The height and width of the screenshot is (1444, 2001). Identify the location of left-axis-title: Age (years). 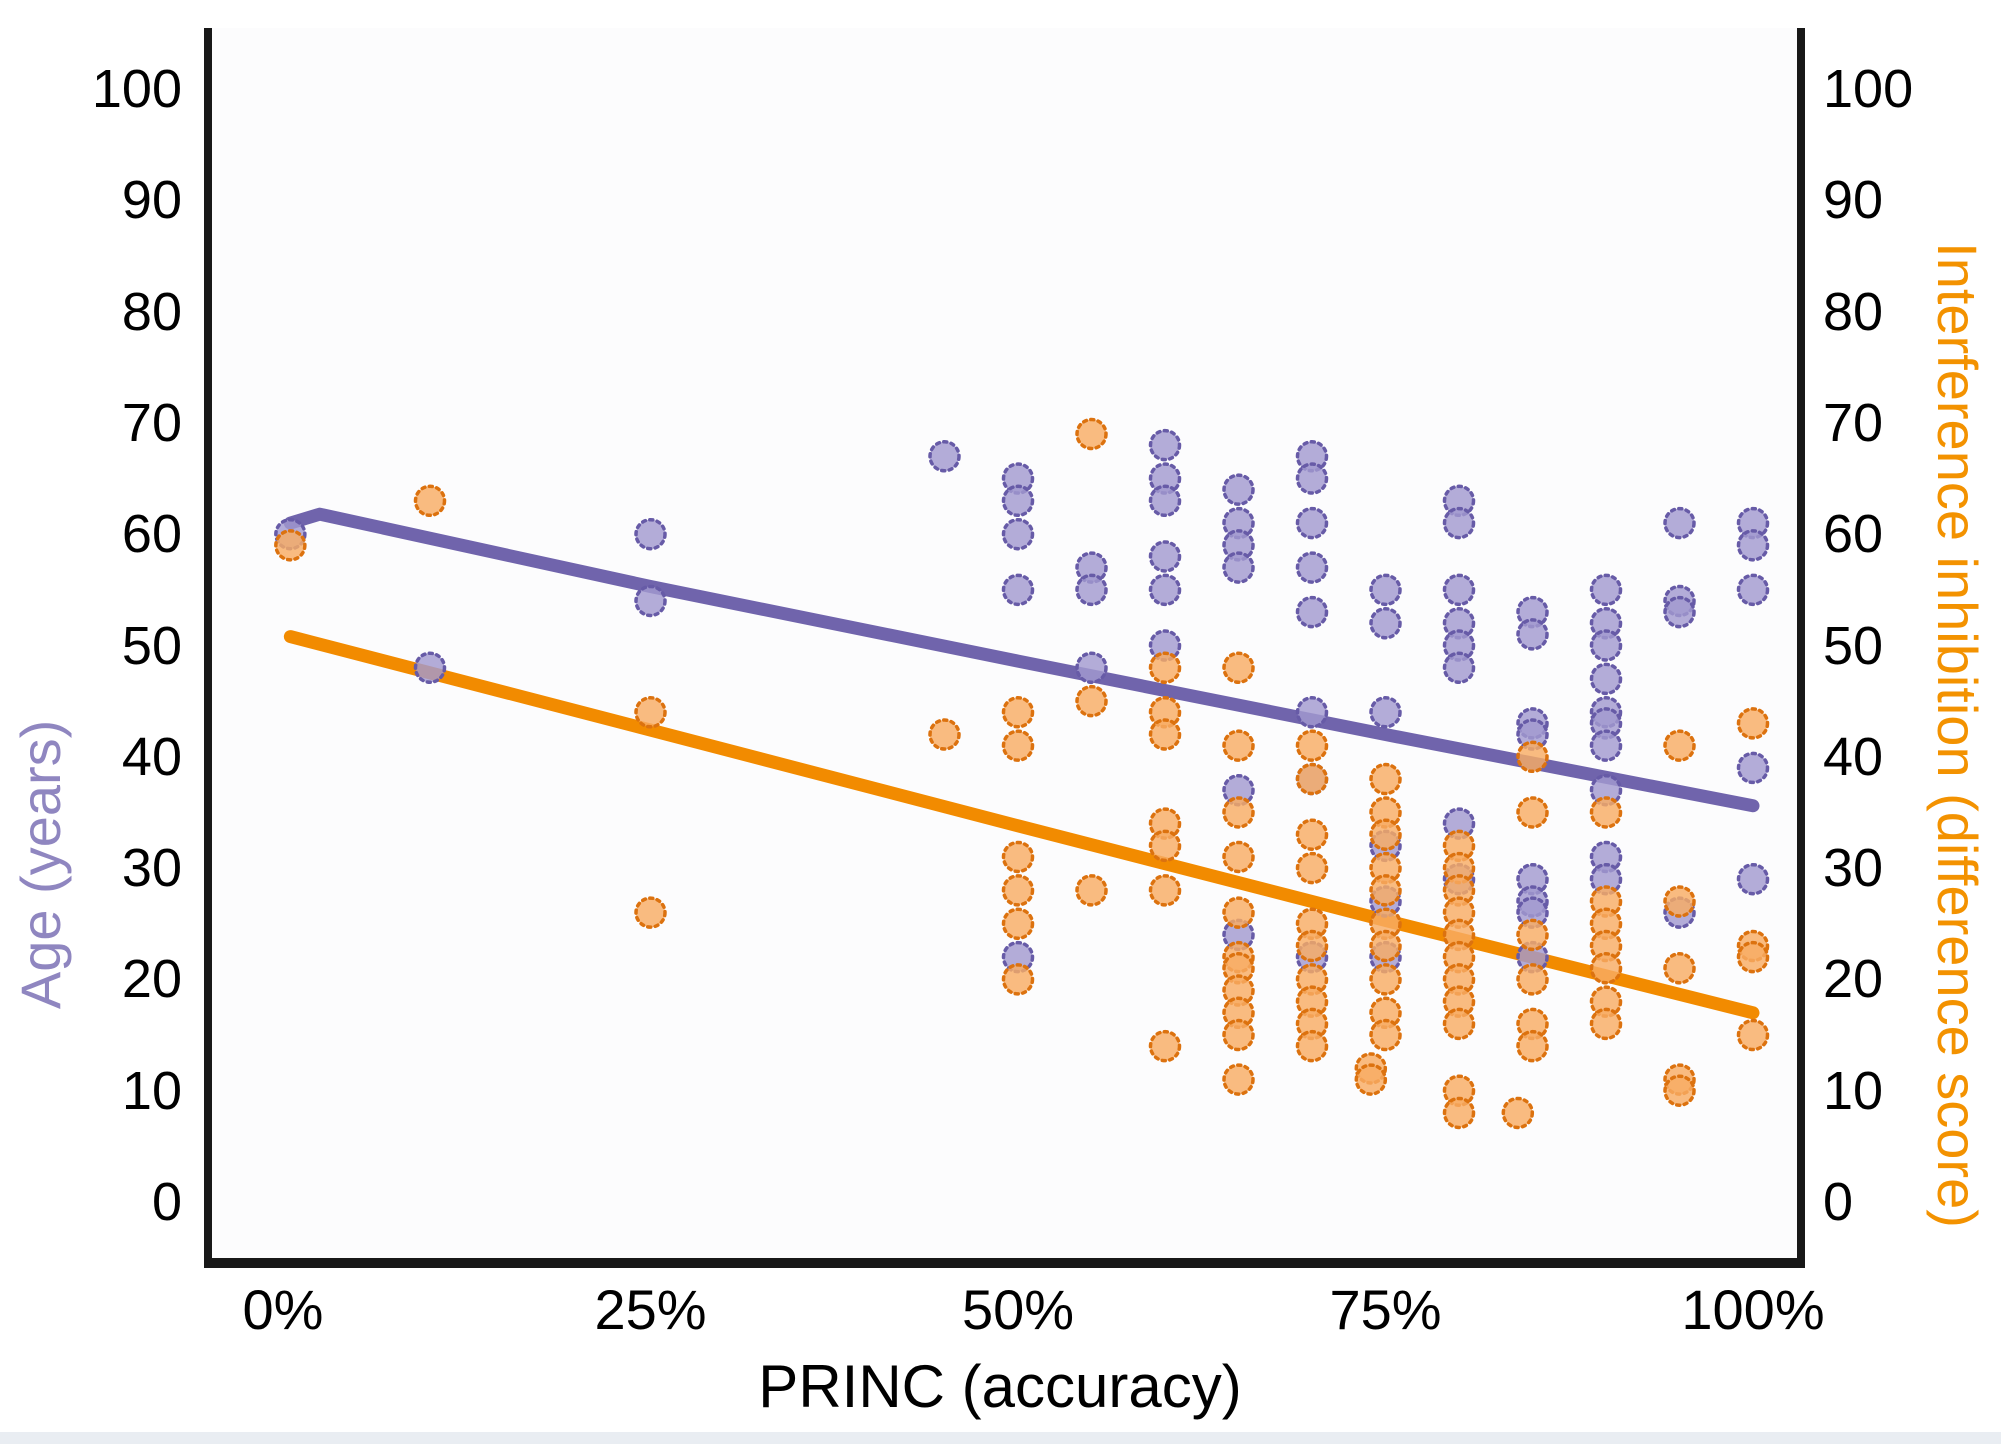
(40, 864).